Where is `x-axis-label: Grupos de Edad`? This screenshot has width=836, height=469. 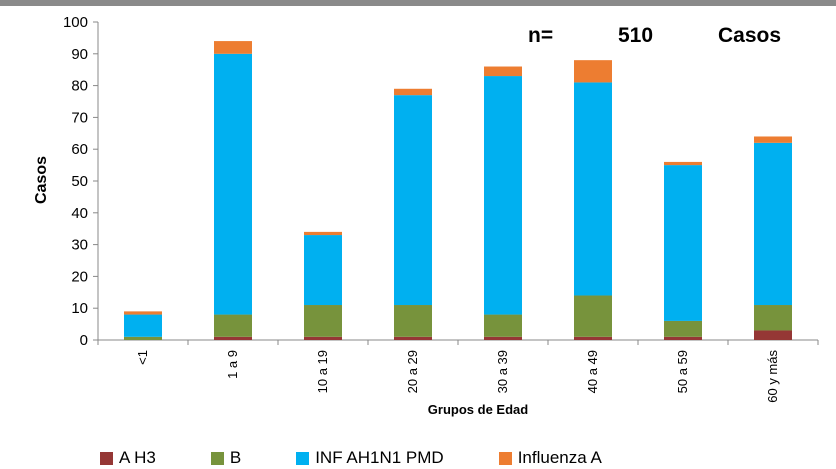 x-axis-label: Grupos de Edad is located at coordinates (478, 409).